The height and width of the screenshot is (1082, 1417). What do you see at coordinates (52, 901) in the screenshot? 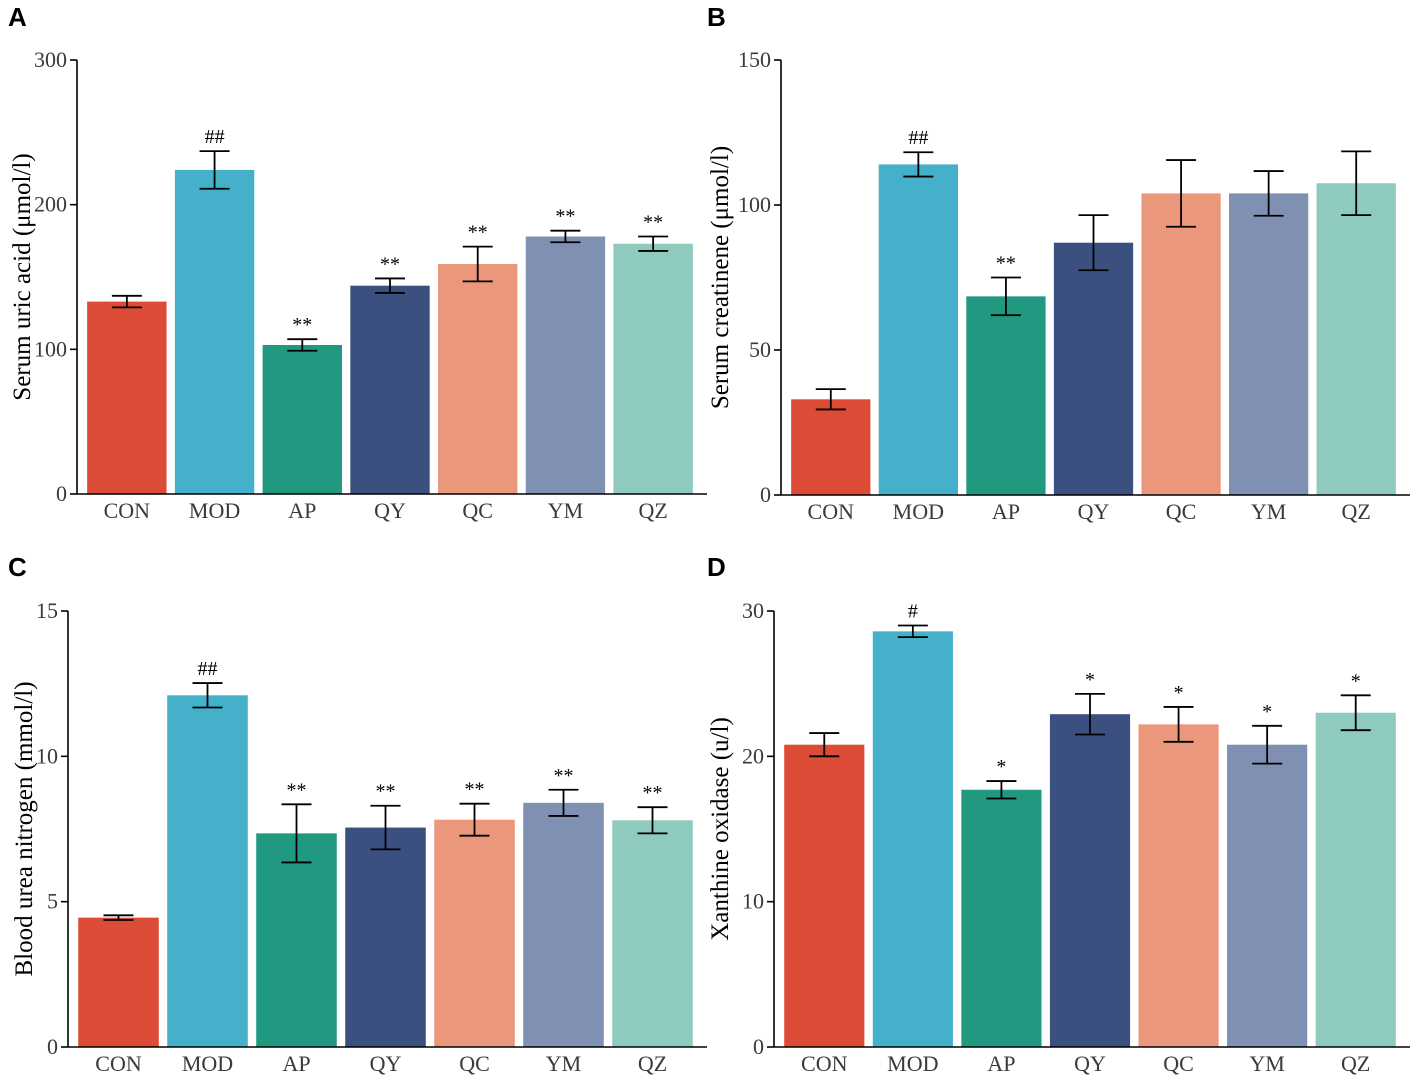
I see `y-tick-label: 5` at bounding box center [52, 901].